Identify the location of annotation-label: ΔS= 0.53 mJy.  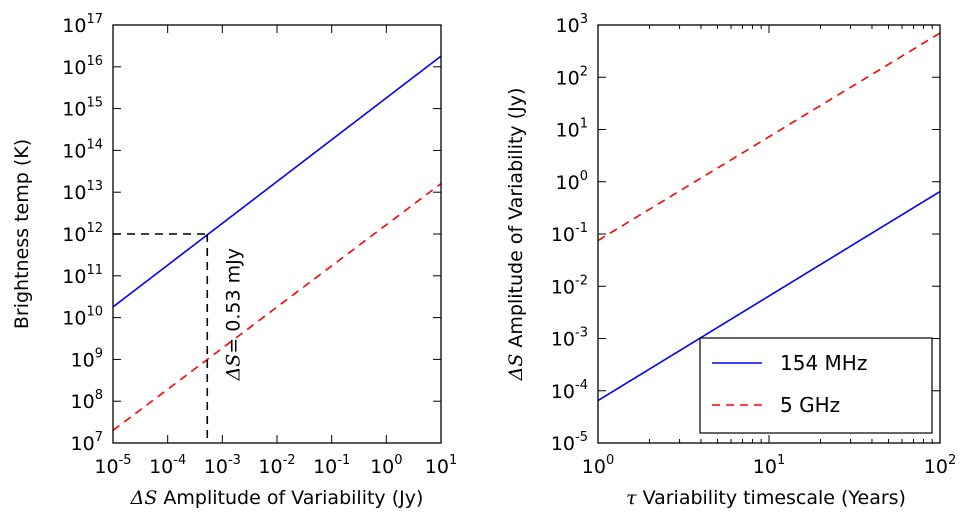
(233, 314).